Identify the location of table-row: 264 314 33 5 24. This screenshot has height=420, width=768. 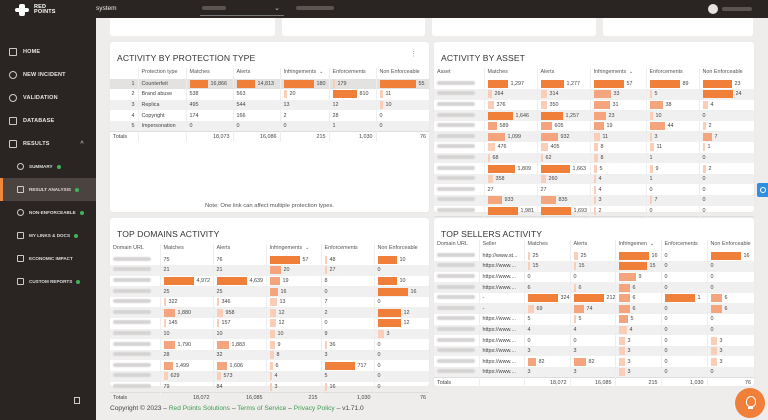
(594, 94).